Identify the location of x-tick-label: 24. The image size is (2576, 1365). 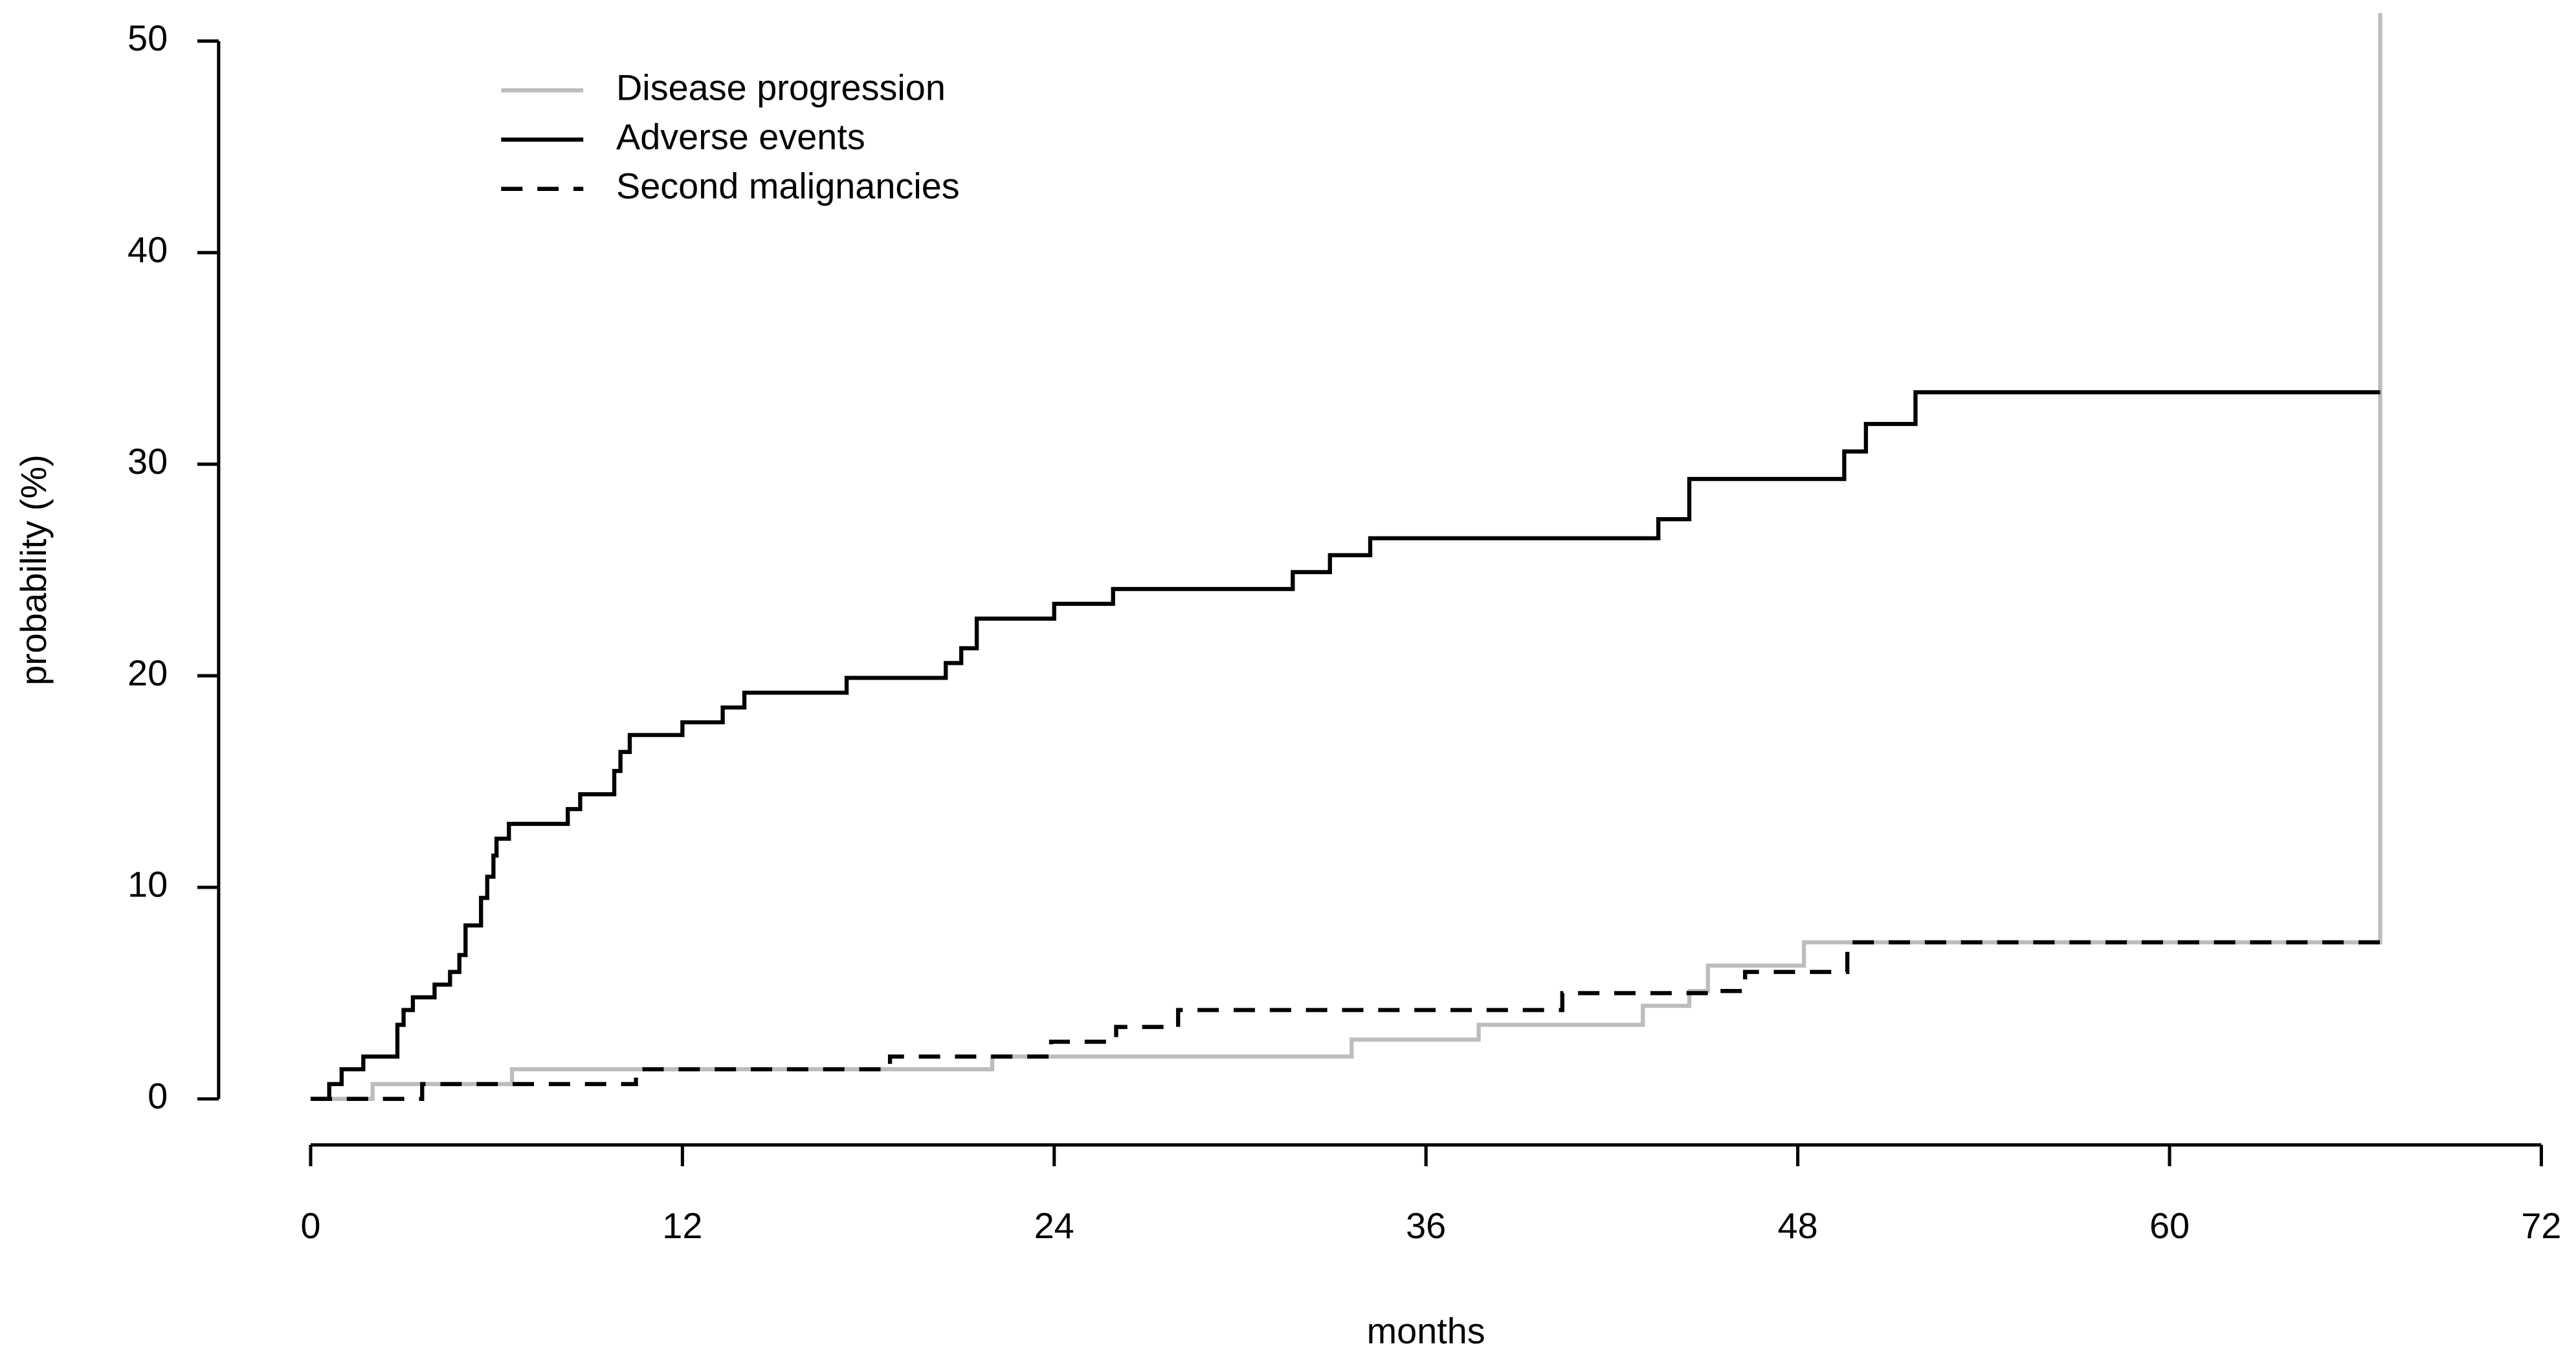
(1054, 1225).